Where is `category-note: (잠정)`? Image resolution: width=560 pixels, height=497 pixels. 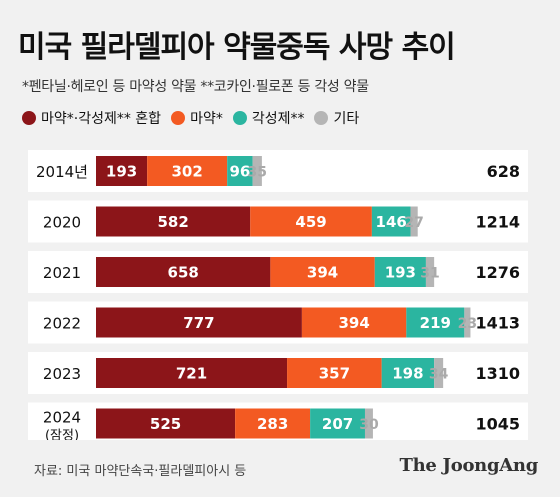 category-note: (잠정) is located at coordinates (62, 435).